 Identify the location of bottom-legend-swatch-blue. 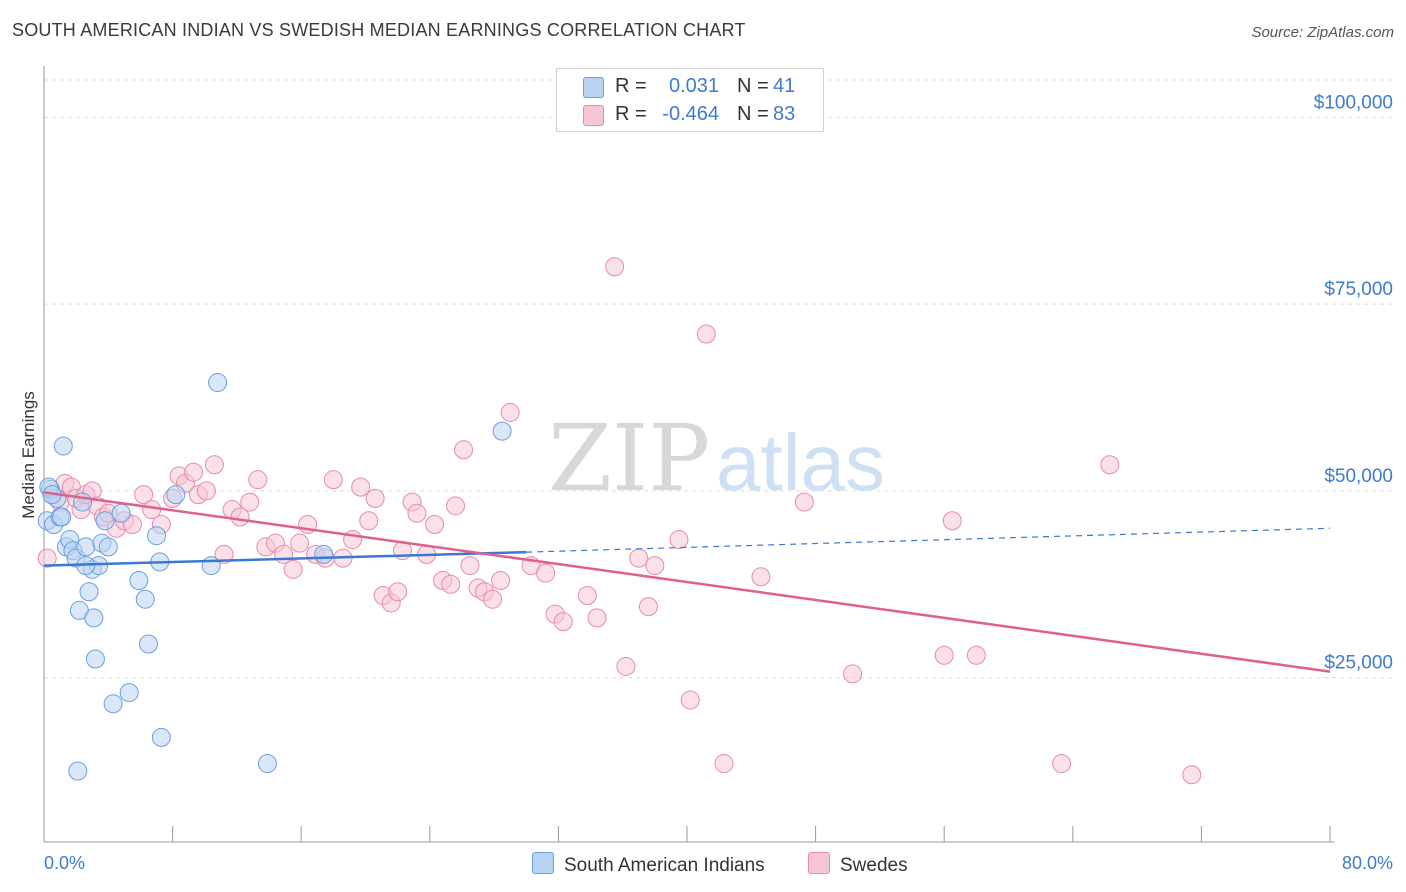
(543, 863).